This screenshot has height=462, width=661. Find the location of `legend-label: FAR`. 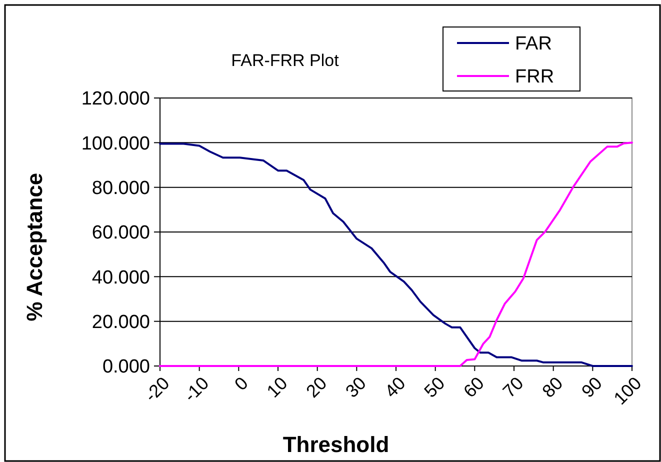

legend-label: FAR is located at coordinates (533, 44).